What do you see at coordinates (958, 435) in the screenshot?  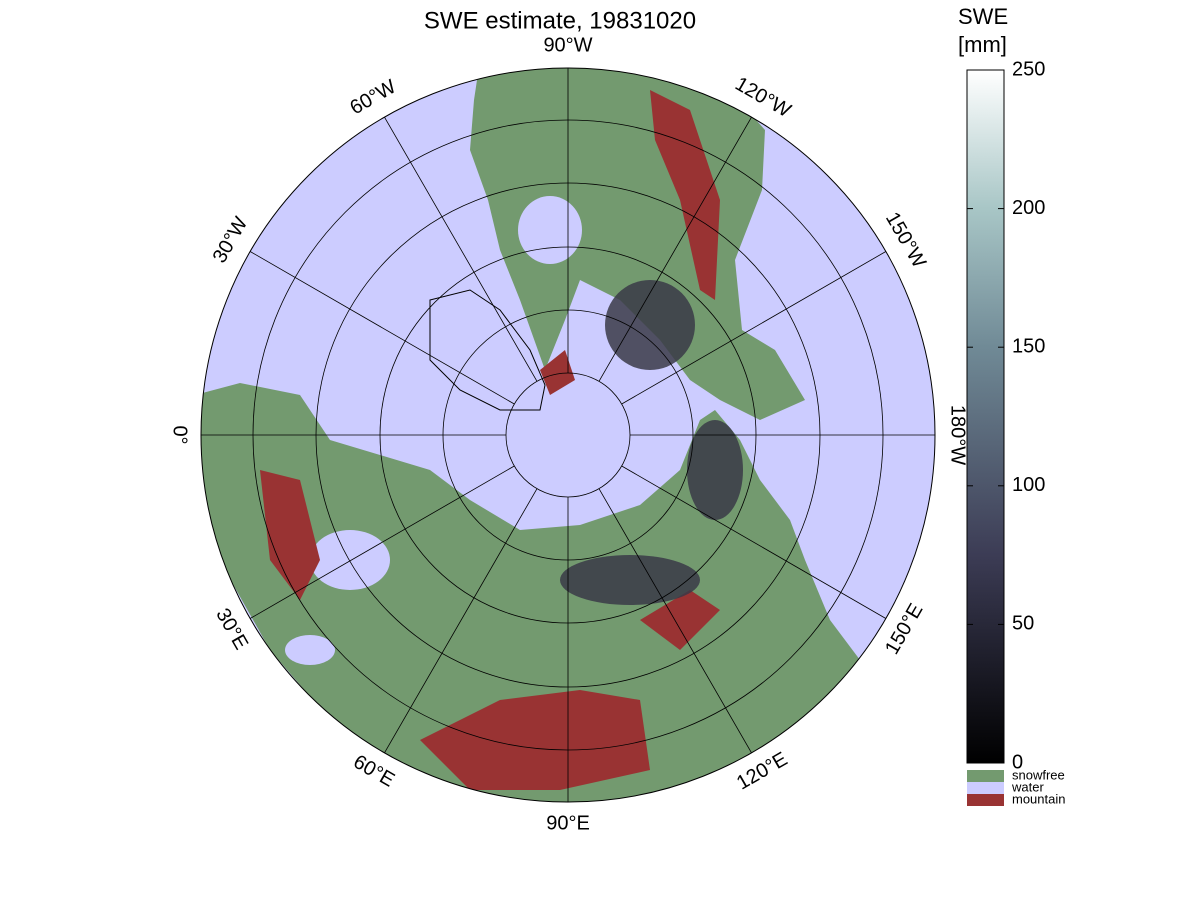 I see `longitude-label: 180°W` at bounding box center [958, 435].